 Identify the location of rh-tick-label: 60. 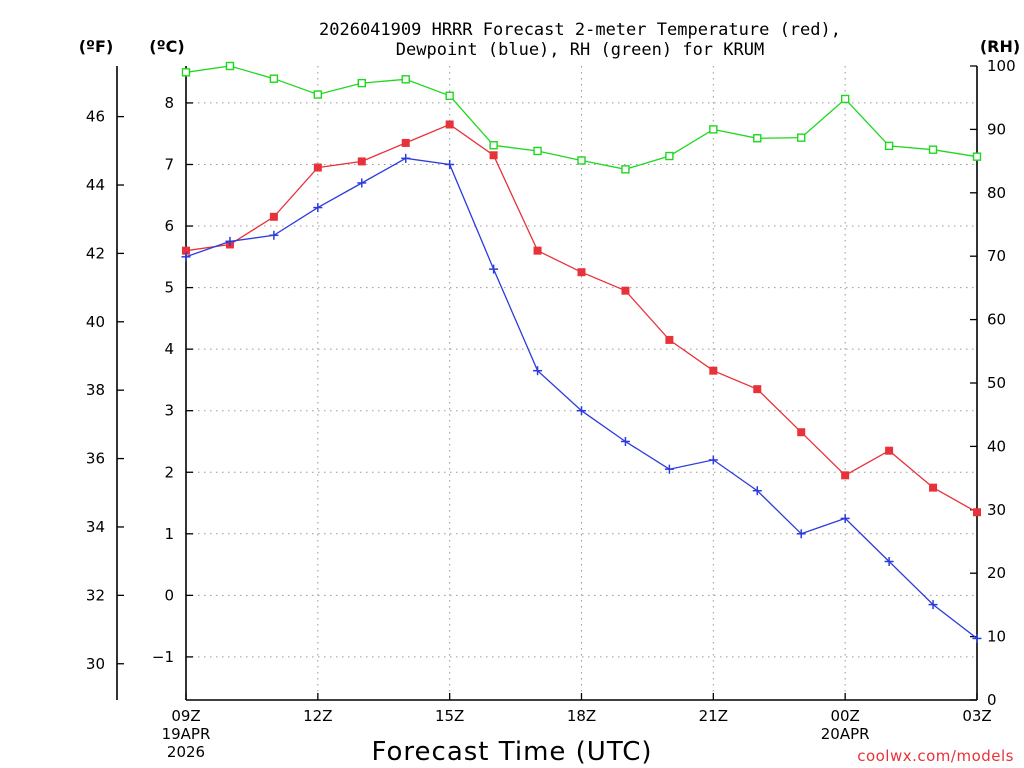
(996, 320).